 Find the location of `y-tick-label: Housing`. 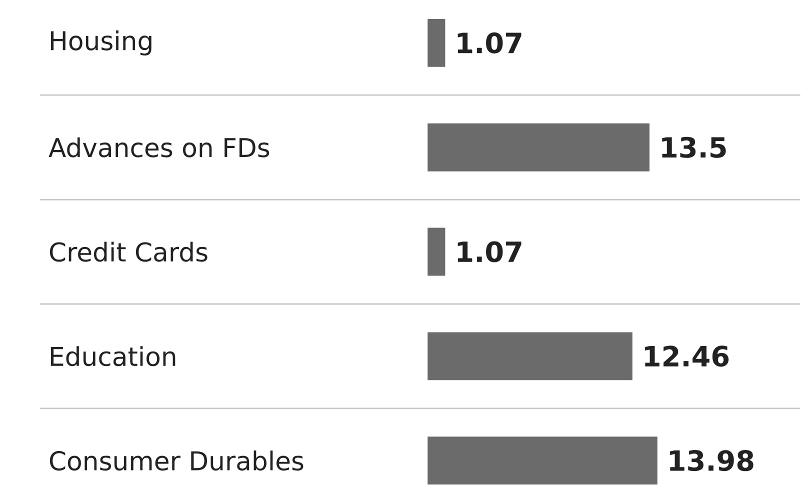

y-tick-label: Housing is located at coordinates (101, 43).